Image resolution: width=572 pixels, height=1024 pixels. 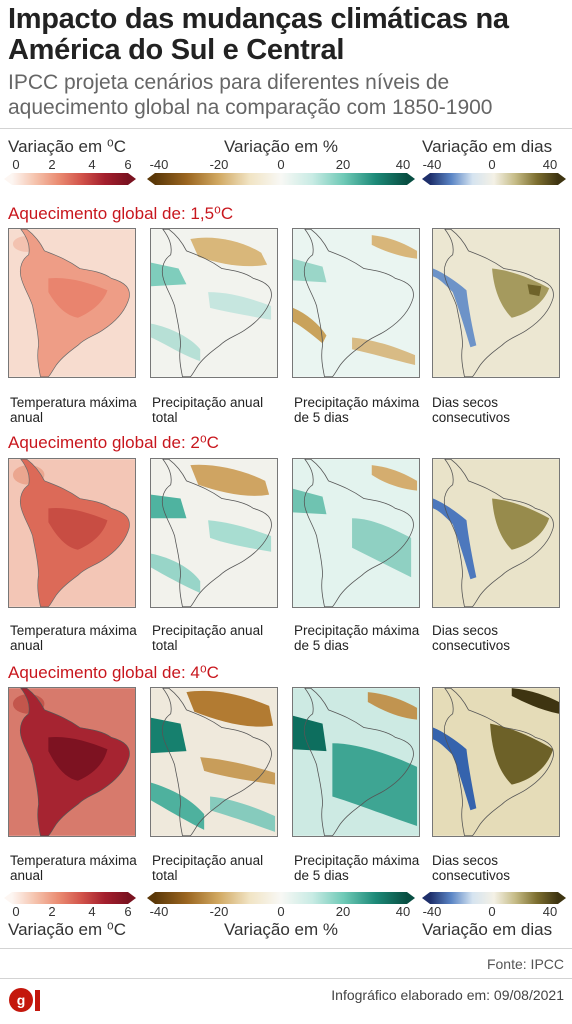 I want to click on divider-footer, so click(x=286, y=978).